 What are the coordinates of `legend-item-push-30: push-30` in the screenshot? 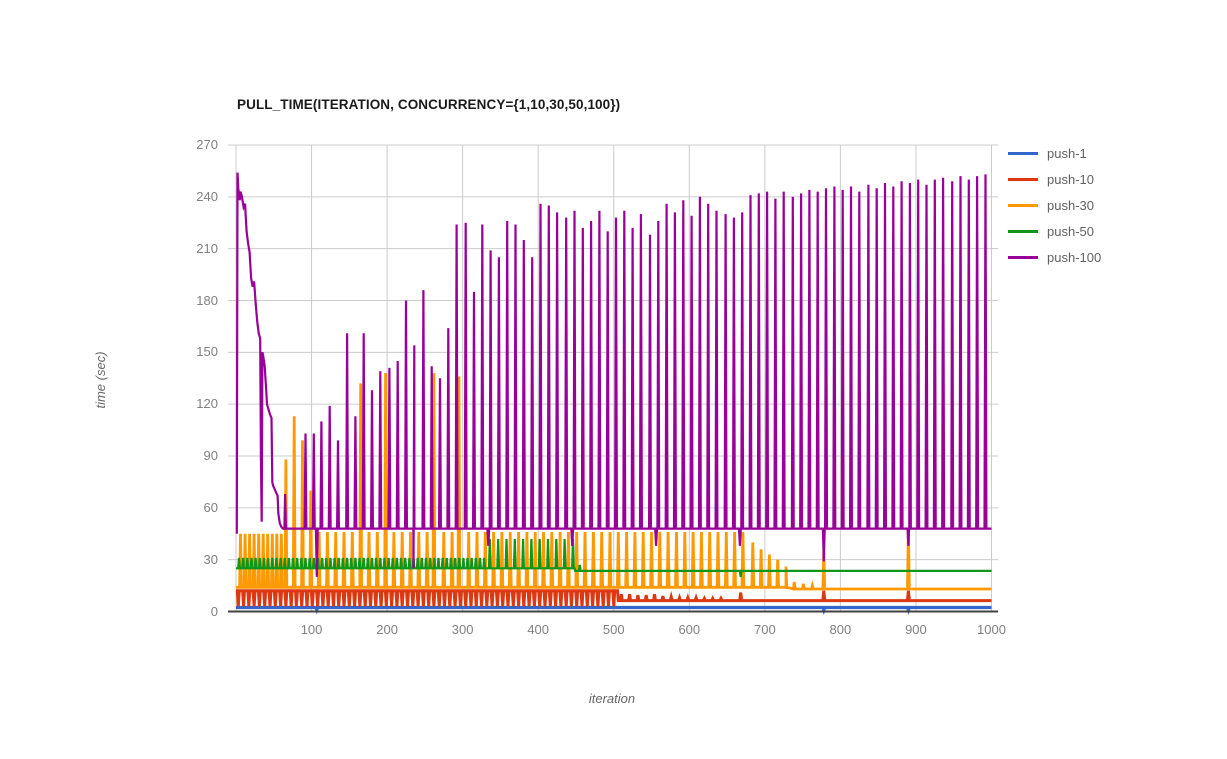 It's located at (1054, 205).